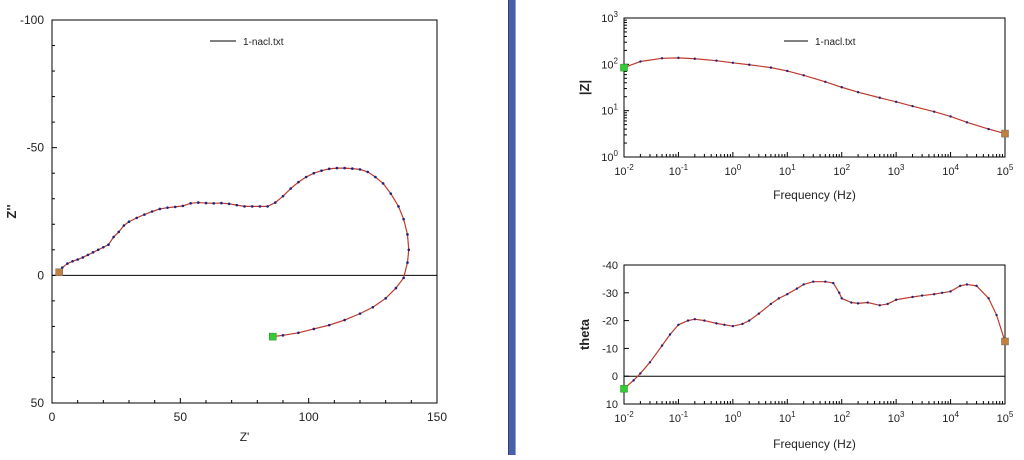 The width and height of the screenshot is (1024, 460). I want to click on x-tick-label: 50, so click(181, 417).